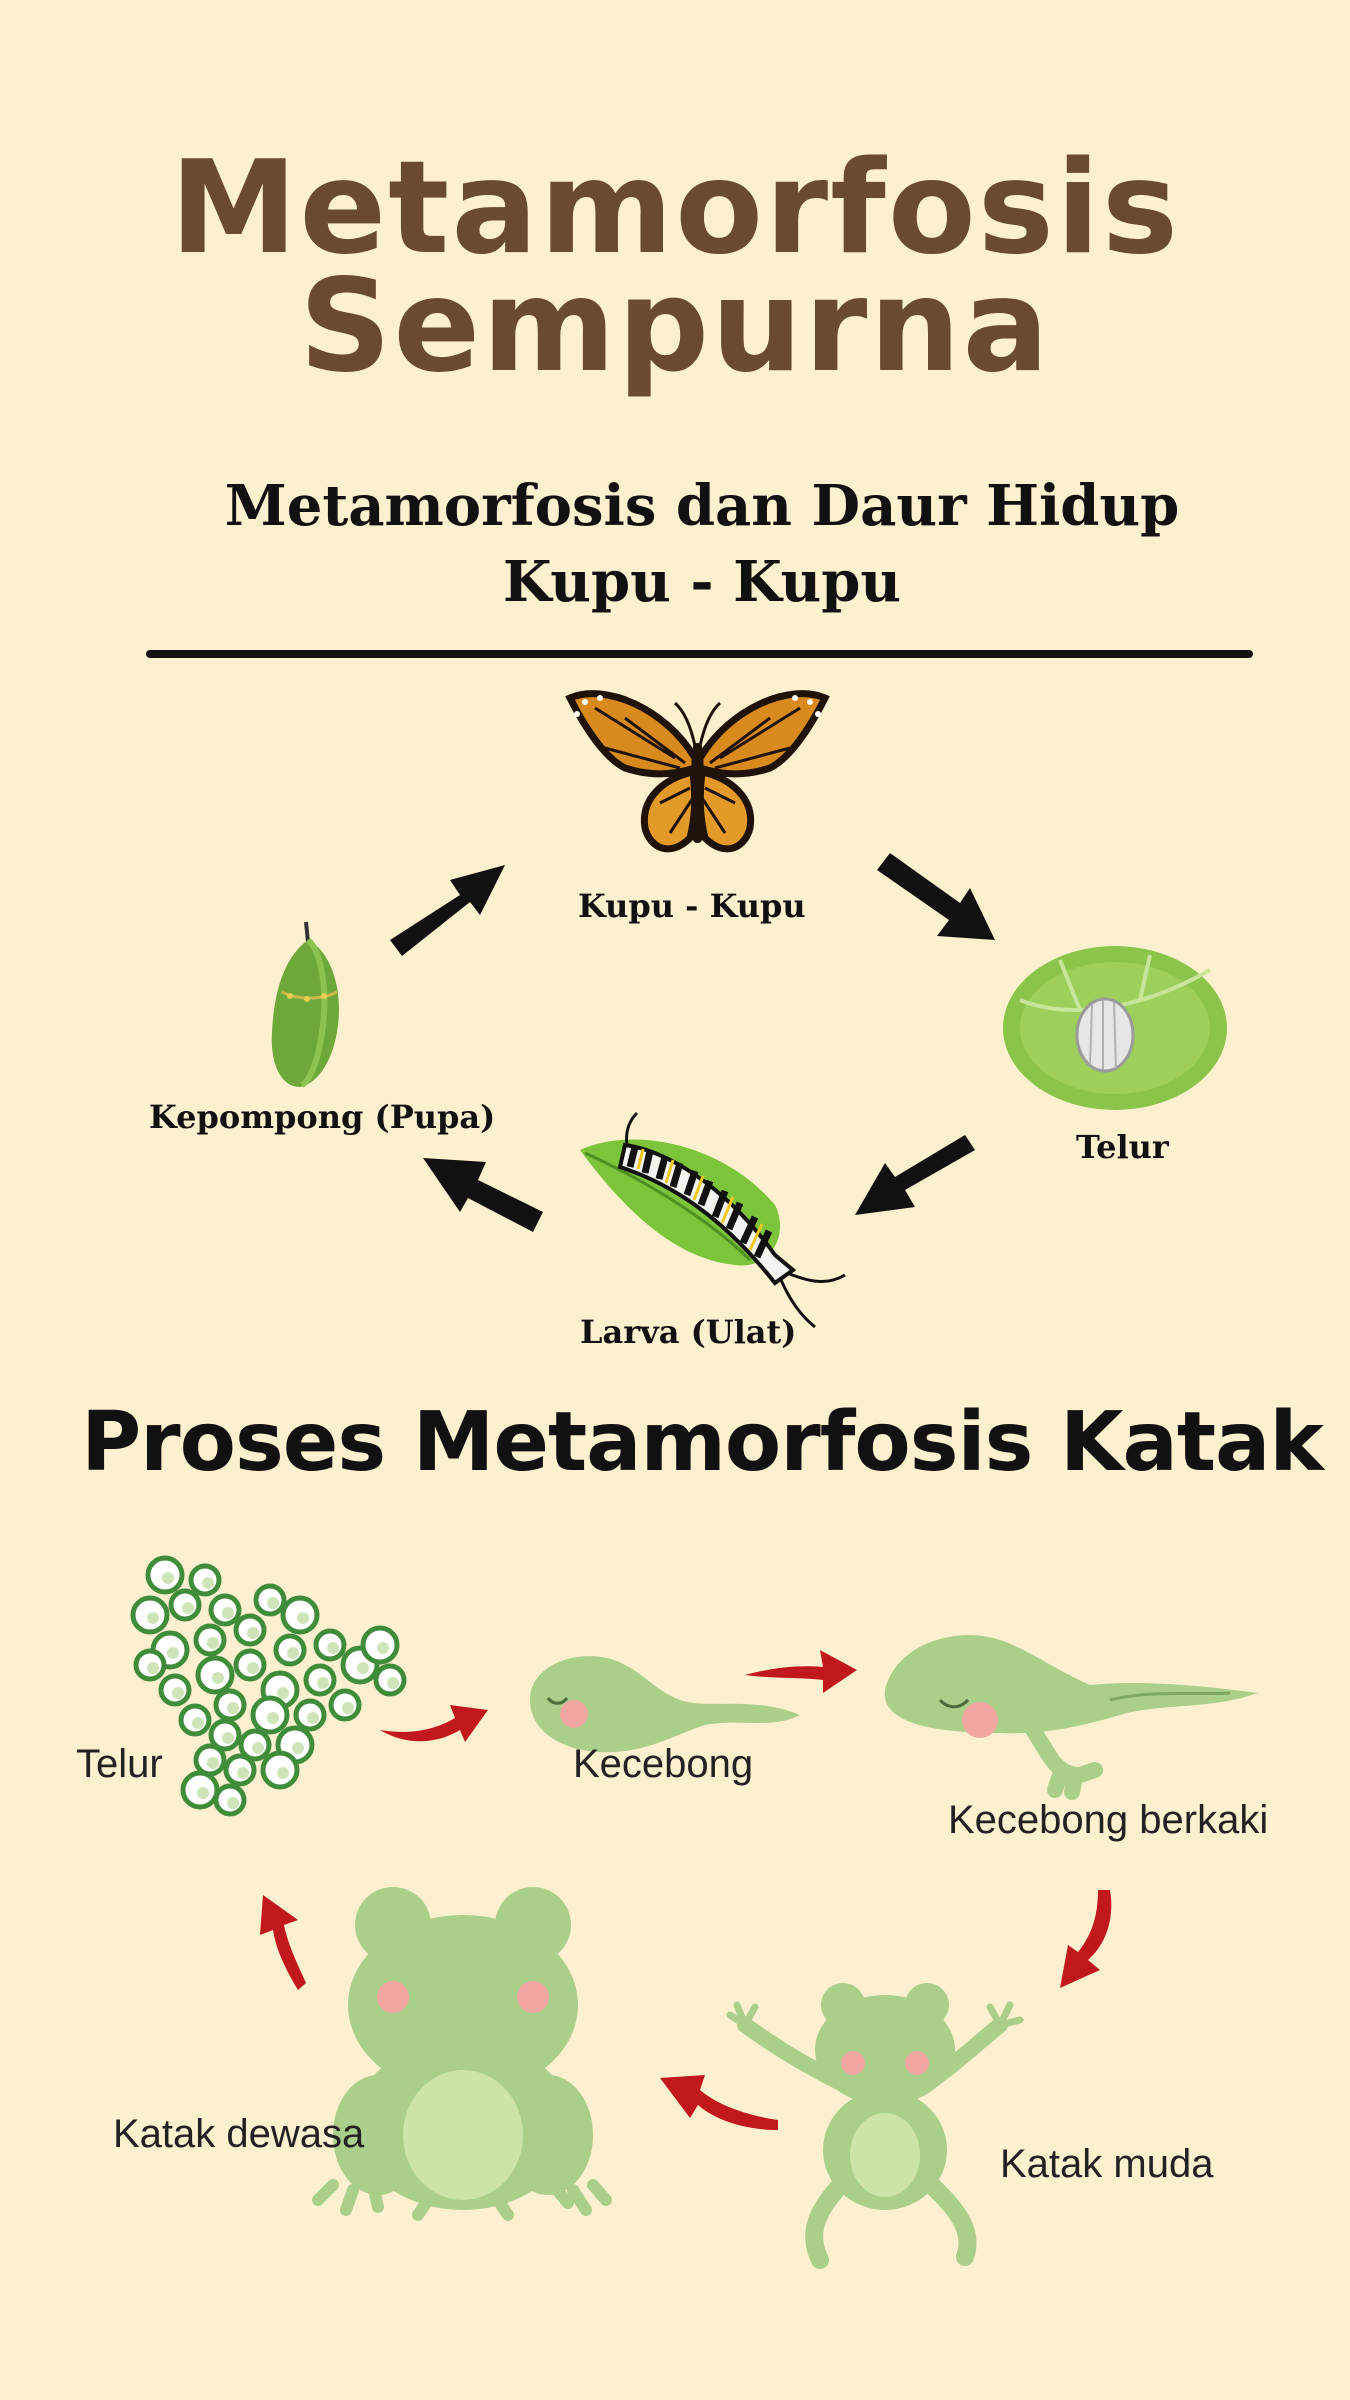 This screenshot has height=2400, width=1350. I want to click on label-kecebong: Kecebong, so click(663, 1764).